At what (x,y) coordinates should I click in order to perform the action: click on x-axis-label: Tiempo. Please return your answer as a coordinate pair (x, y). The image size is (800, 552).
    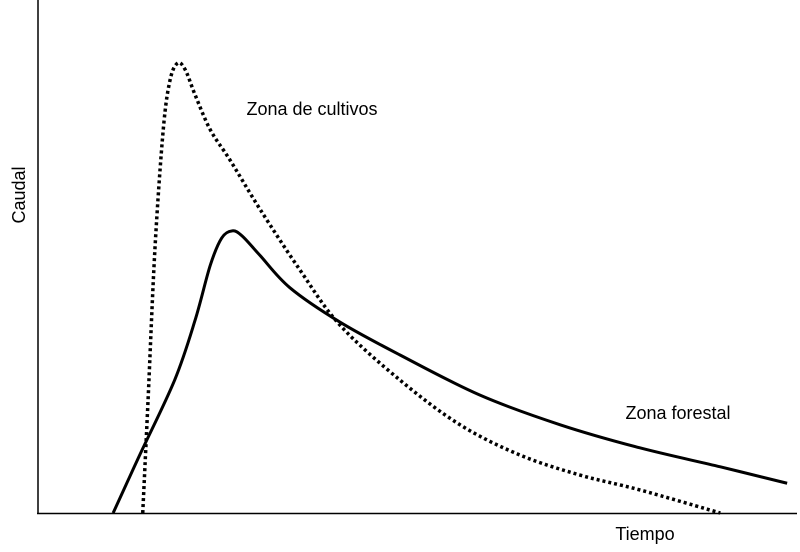
    Looking at the image, I should click on (644, 534).